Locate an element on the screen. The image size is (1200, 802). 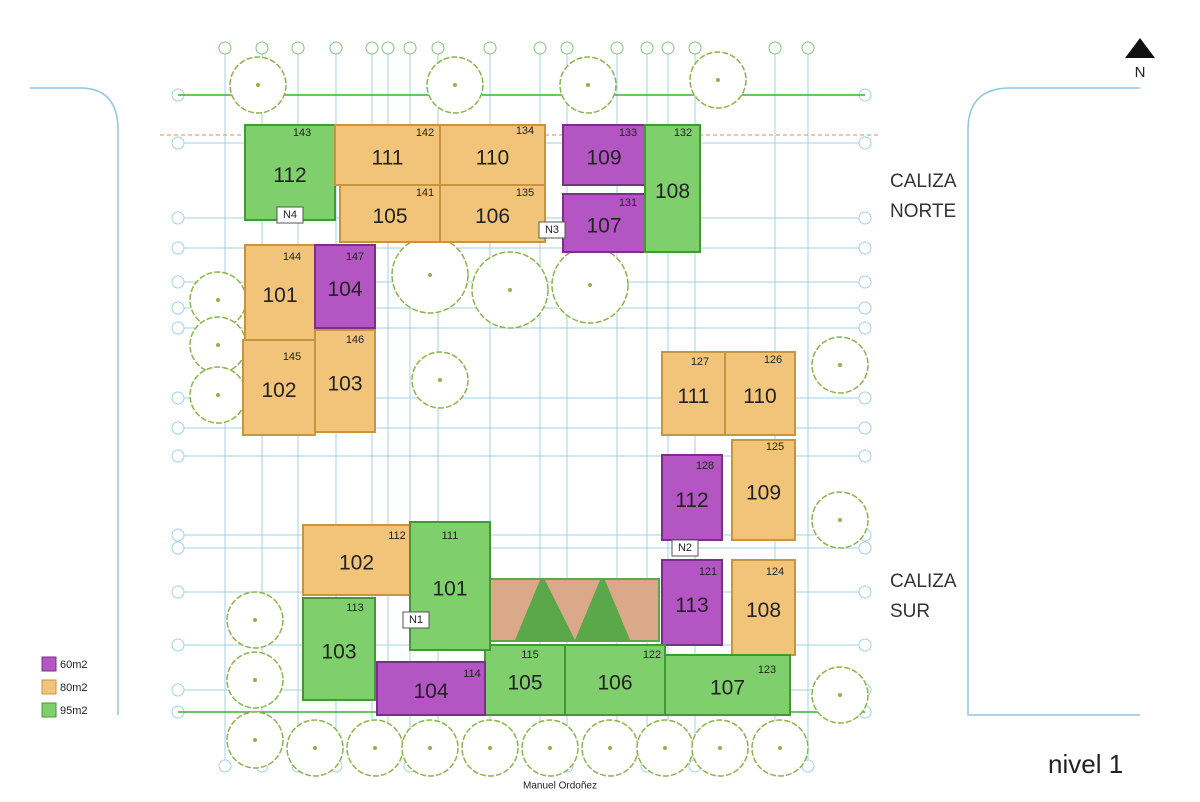
core-label: N4 is located at coordinates (290, 215).